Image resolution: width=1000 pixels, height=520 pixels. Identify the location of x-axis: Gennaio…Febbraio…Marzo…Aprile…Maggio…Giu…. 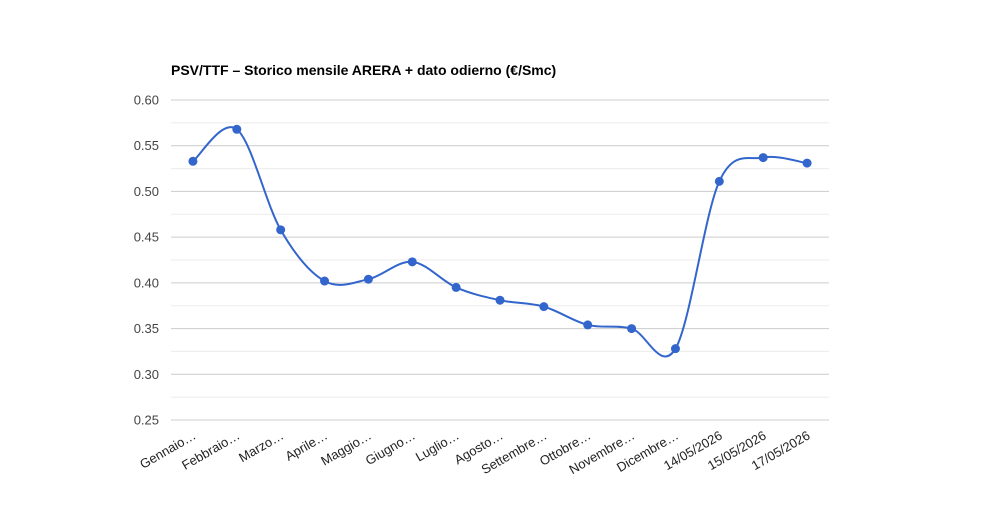
(474, 452).